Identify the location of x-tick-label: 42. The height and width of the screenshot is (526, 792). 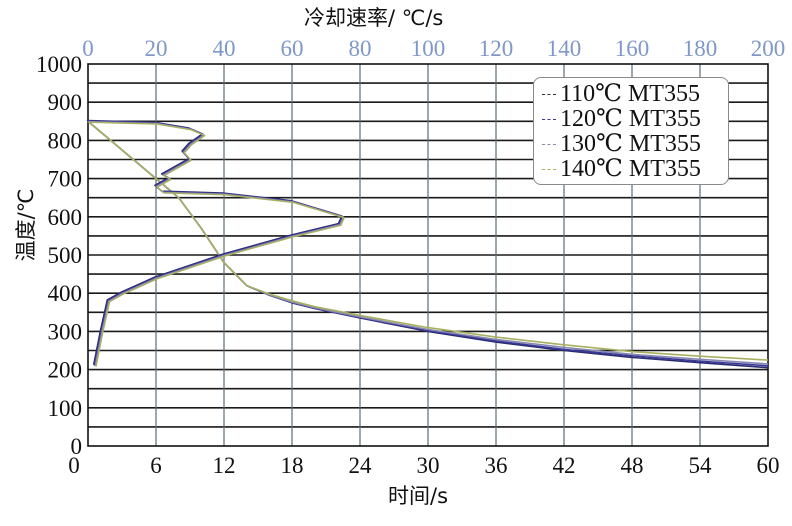
(564, 465).